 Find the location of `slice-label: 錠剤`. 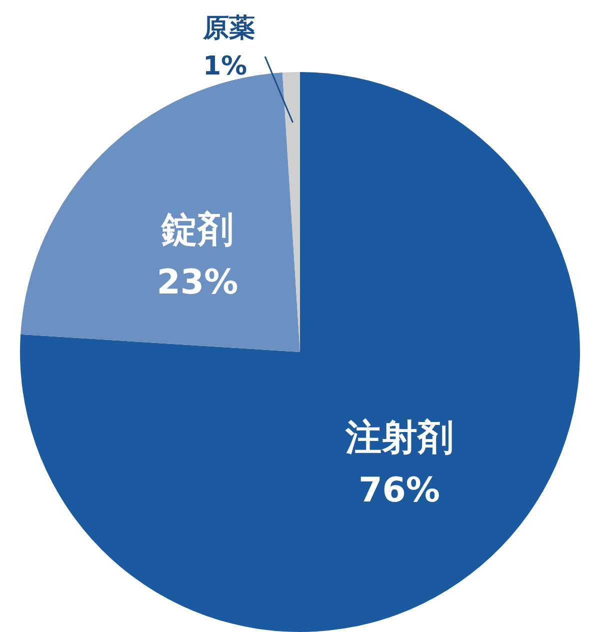

slice-label: 錠剤 is located at coordinates (197, 229).